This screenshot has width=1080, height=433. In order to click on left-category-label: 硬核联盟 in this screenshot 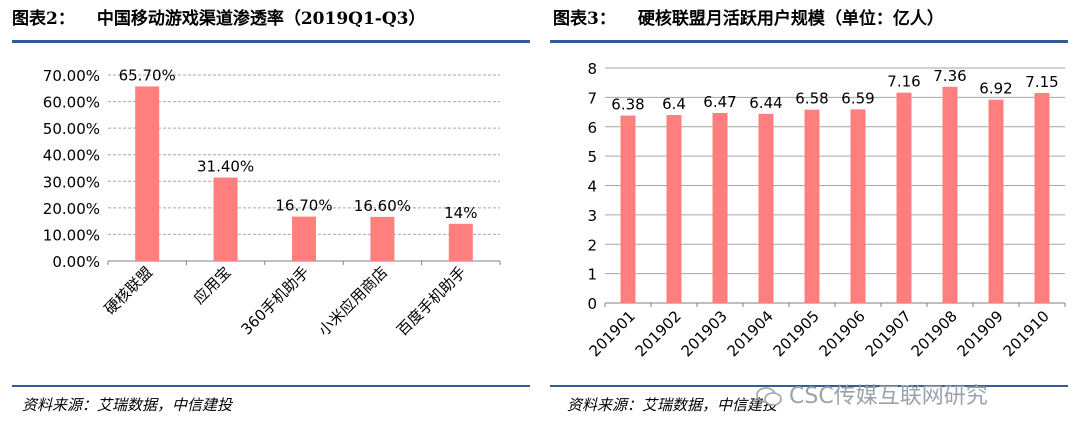, I will do `click(128, 290)`.